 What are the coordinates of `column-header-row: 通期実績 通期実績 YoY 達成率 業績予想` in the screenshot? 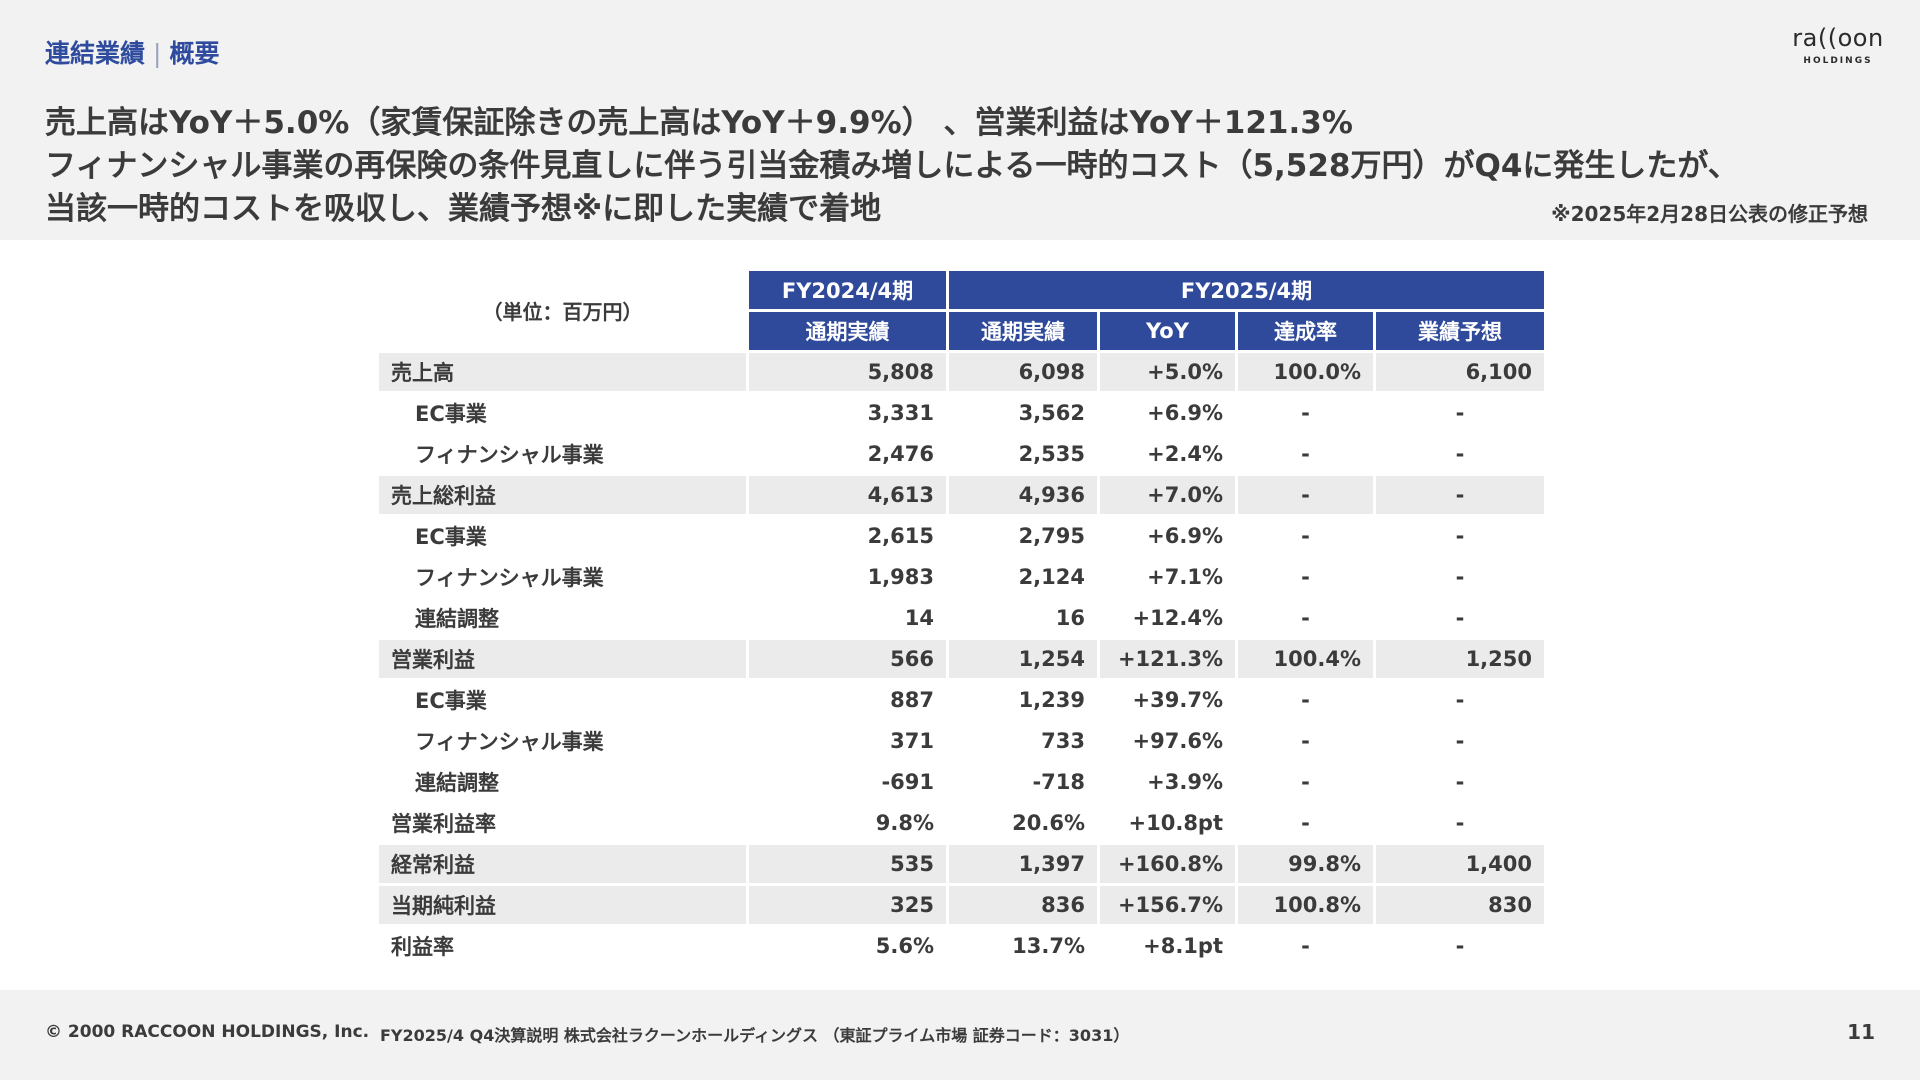 It's located at (961, 331).